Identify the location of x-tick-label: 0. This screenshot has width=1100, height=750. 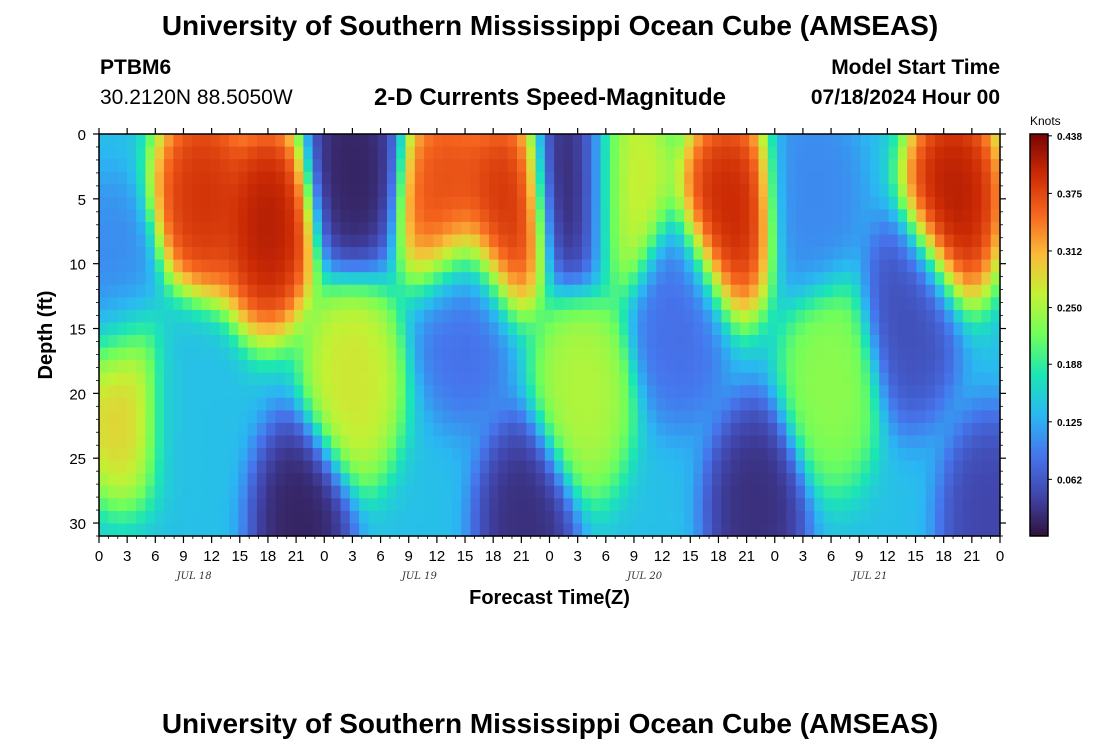
(549, 556).